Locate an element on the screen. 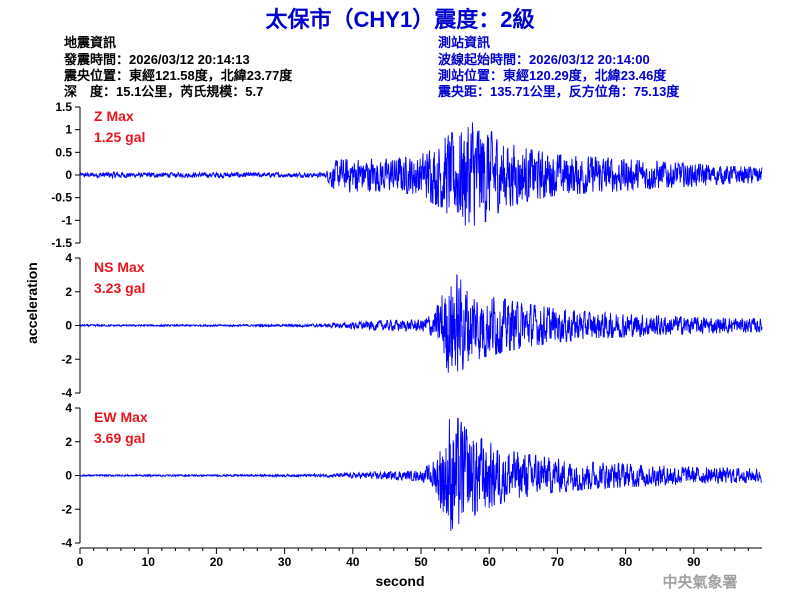 The width and height of the screenshot is (800, 600). max-value-ew: 3.69 gal is located at coordinates (119, 438).